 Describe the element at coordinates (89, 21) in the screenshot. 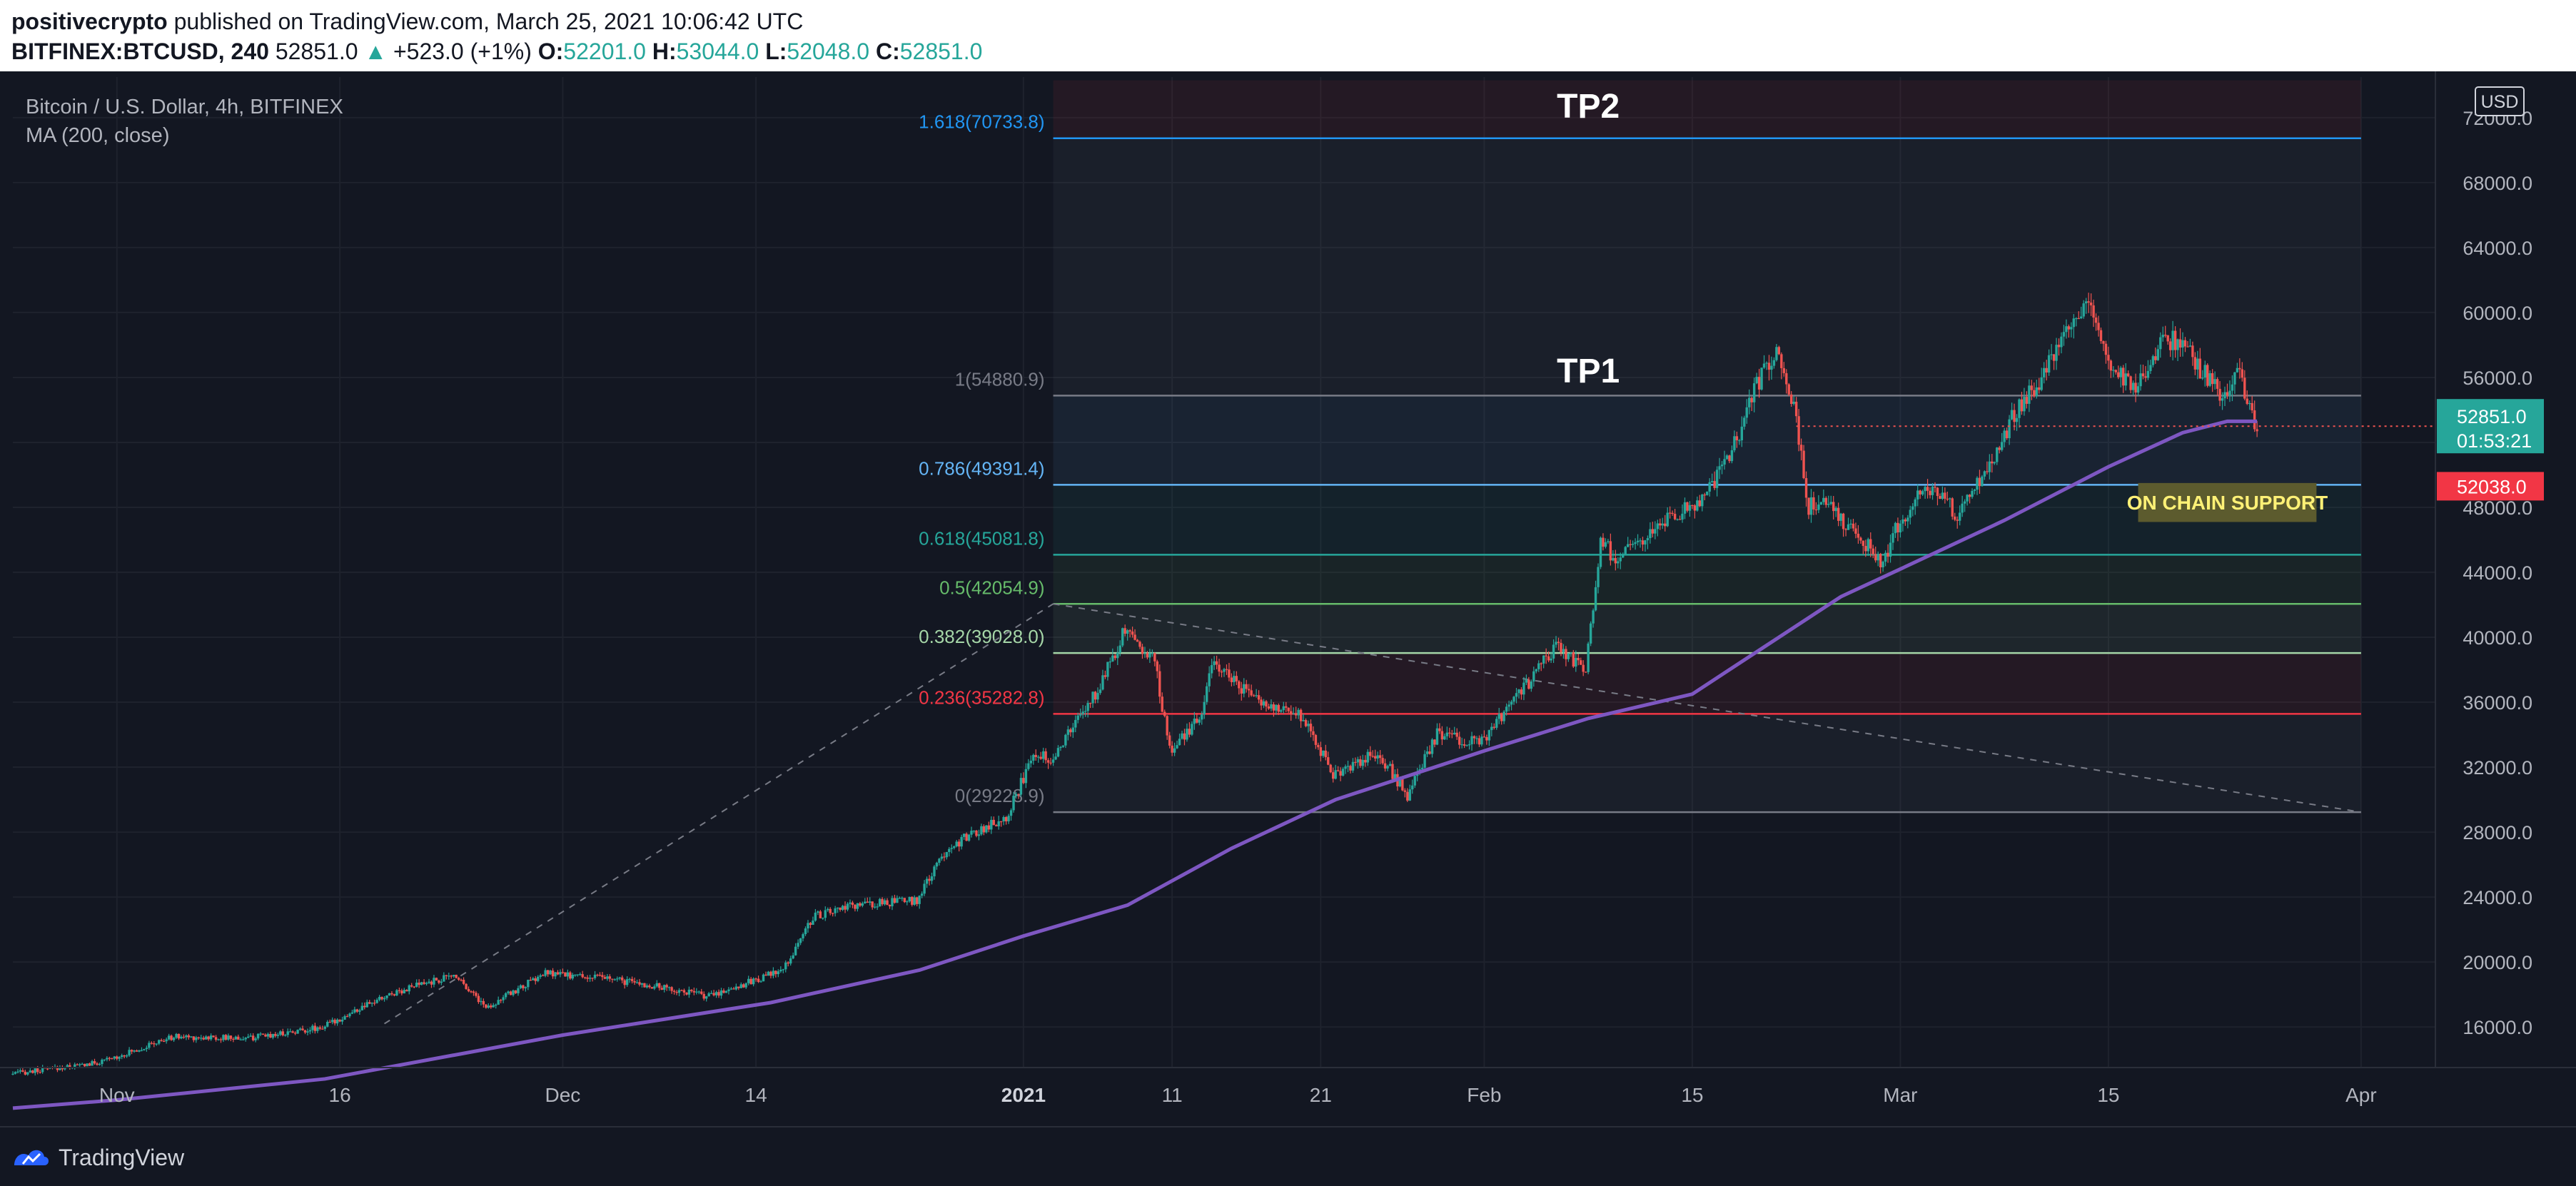

I see `author-name: positivecrypto` at that location.